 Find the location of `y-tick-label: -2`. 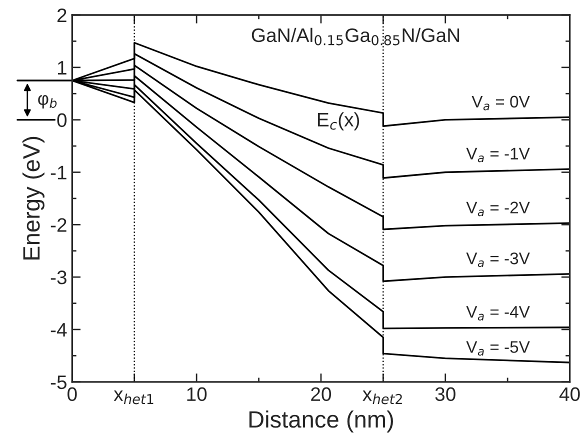

y-tick-label: -2 is located at coordinates (58, 225).